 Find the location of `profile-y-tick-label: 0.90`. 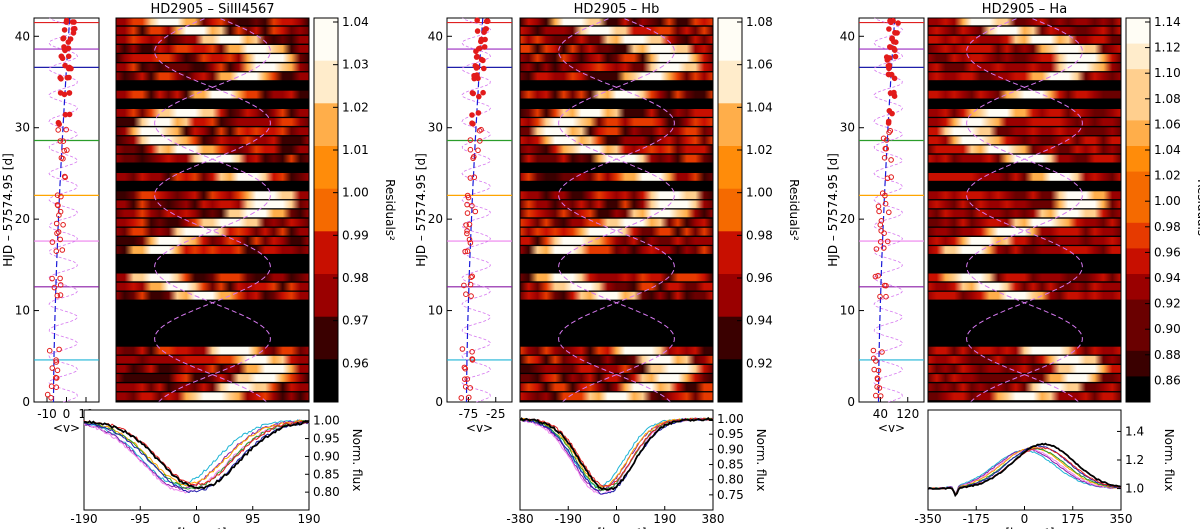

profile-y-tick-label: 0.90 is located at coordinates (326, 456).